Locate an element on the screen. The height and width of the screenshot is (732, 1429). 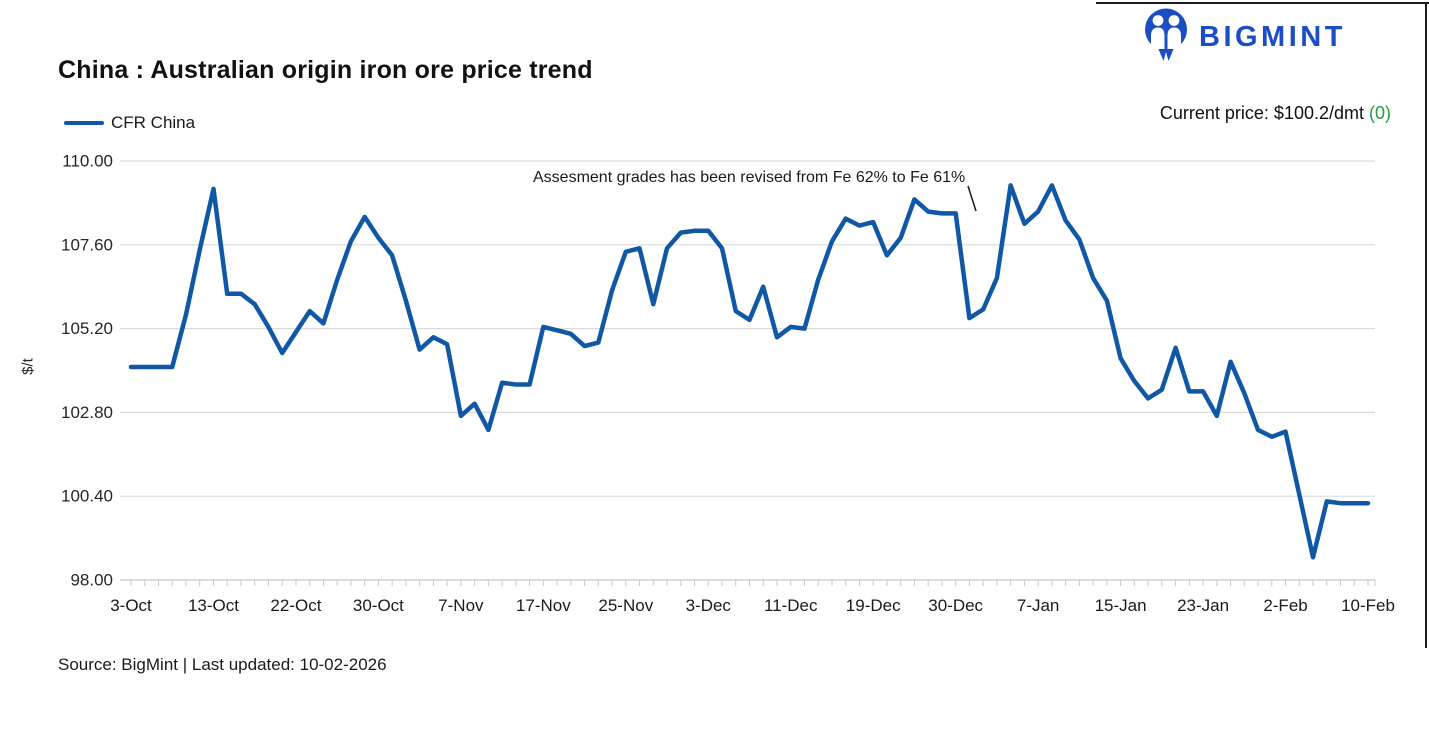
x-tick-label: 23-Jan is located at coordinates (1203, 605).